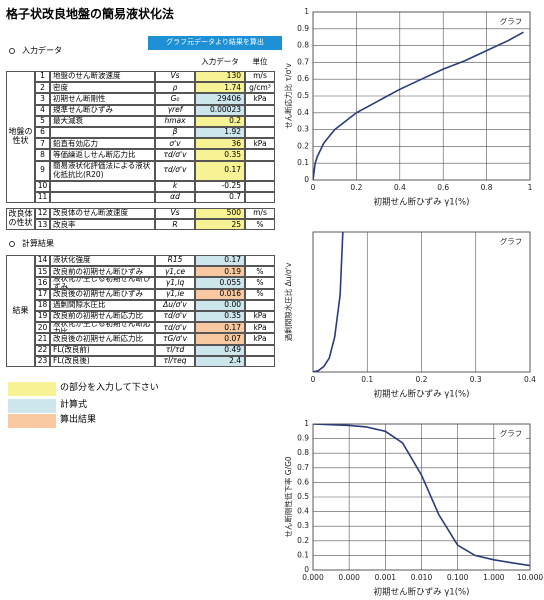 This screenshot has width=544, height=600. I want to click on y-tick-label: 1, so click(306, 423).